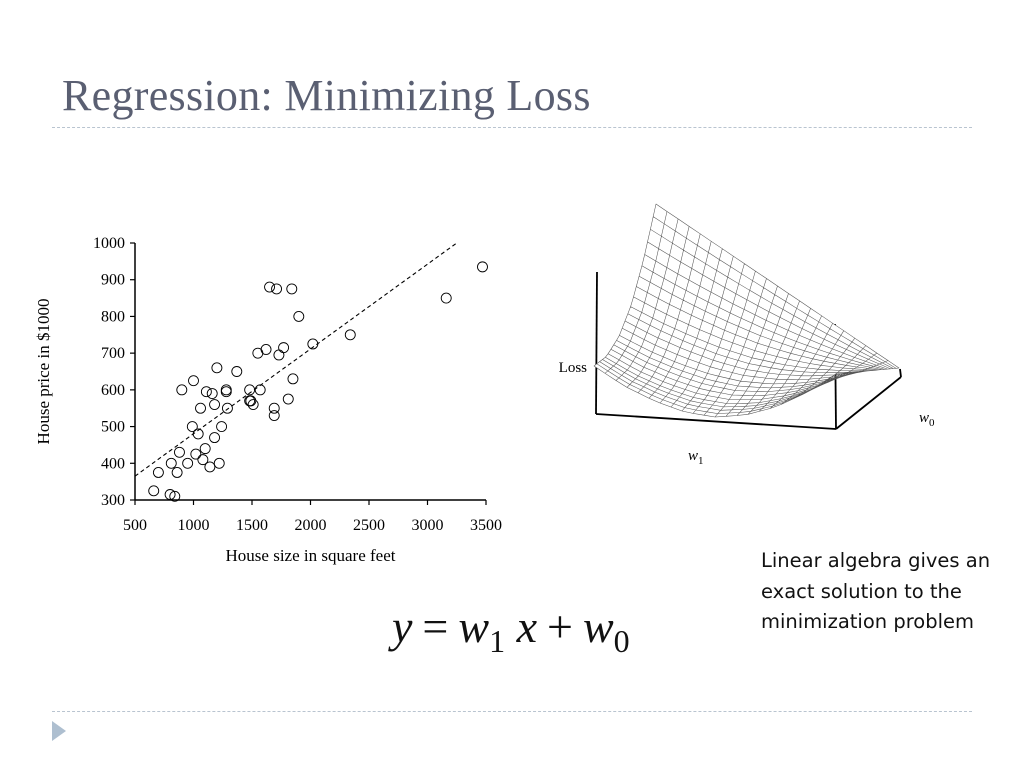  I want to click on y-tick-label: 1000, so click(109, 243).